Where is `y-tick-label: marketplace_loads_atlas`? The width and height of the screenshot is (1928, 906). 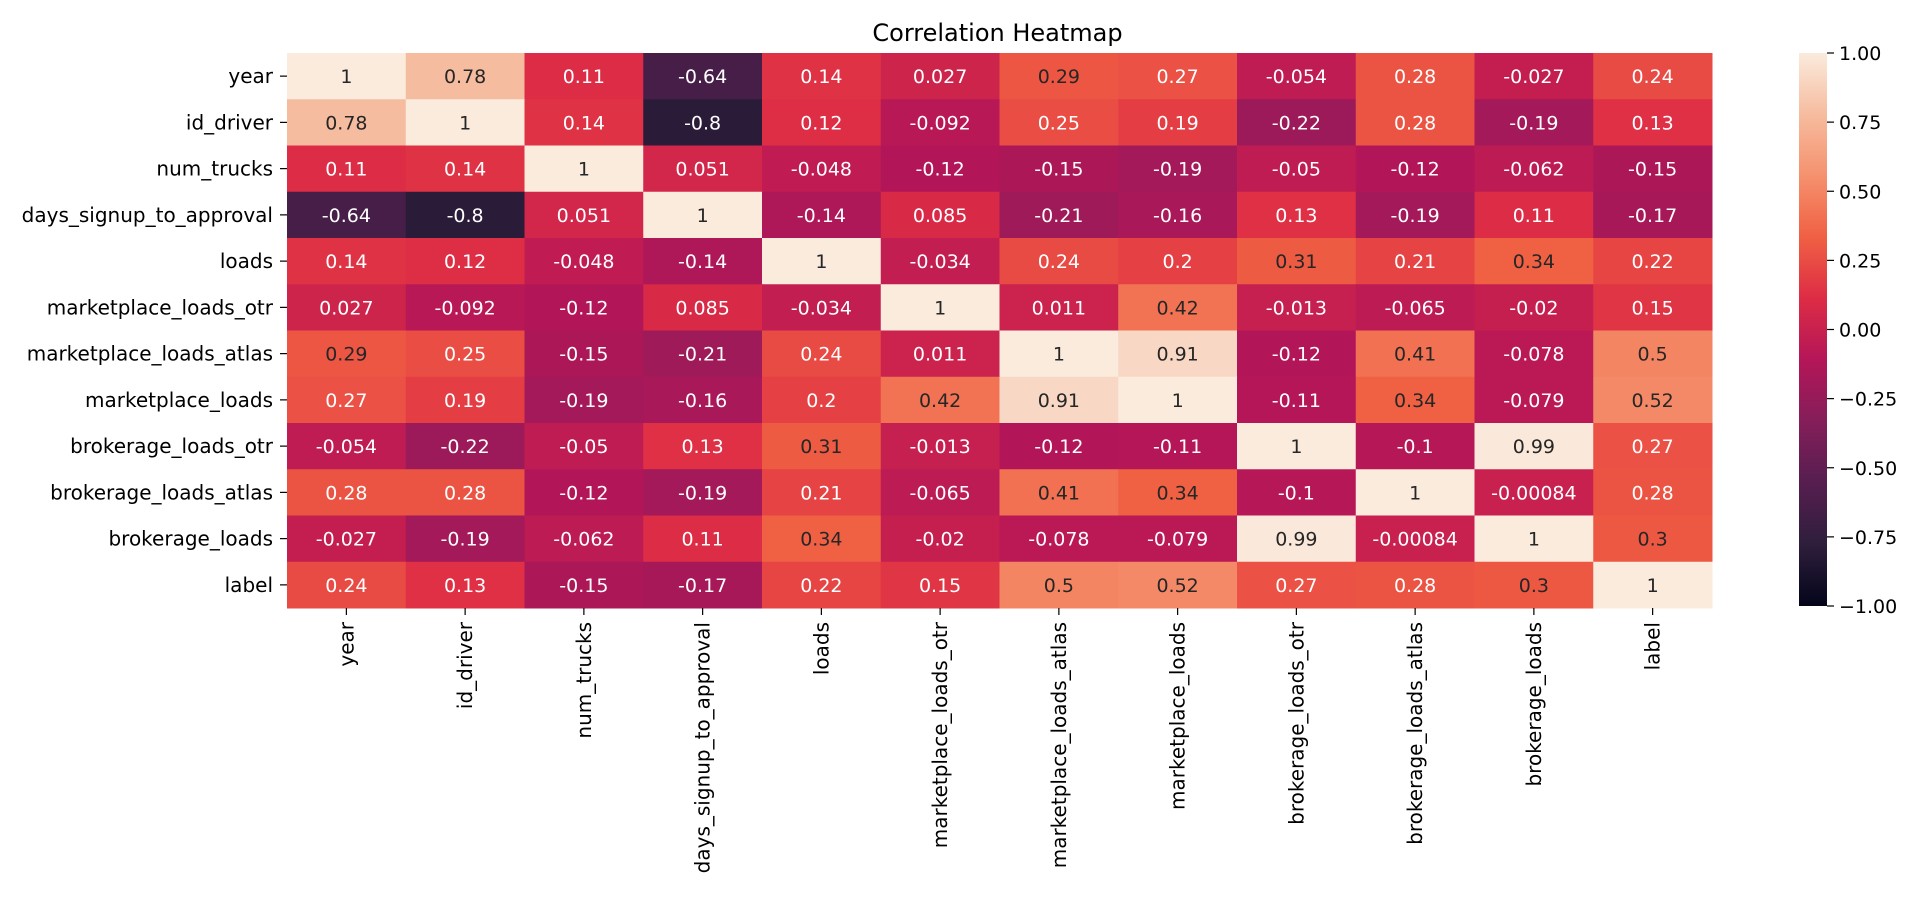
y-tick-label: marketplace_loads_atlas is located at coordinates (150, 354).